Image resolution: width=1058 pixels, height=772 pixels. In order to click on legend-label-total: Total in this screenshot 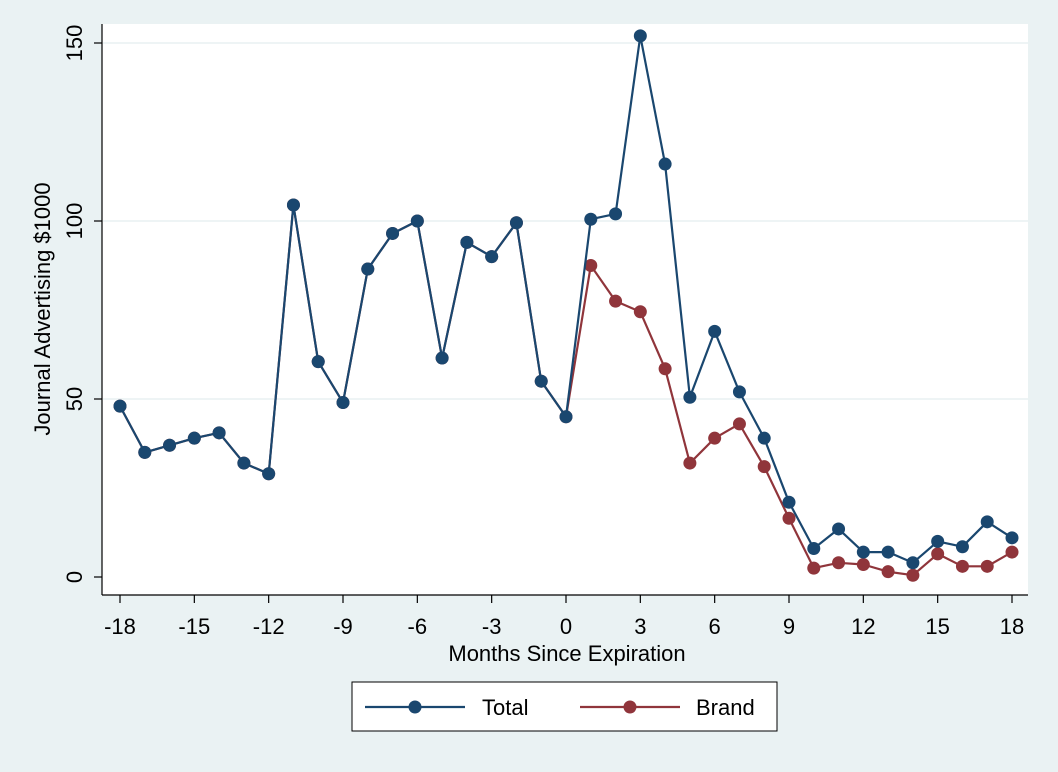, I will do `click(505, 707)`.